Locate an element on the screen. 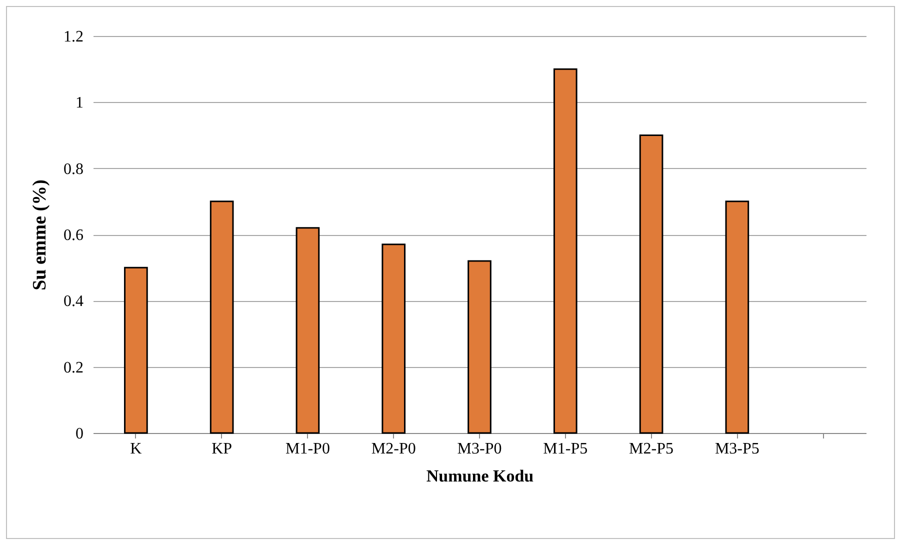 The width and height of the screenshot is (905, 547). x-tick-label: M3-P0 is located at coordinates (479, 449).